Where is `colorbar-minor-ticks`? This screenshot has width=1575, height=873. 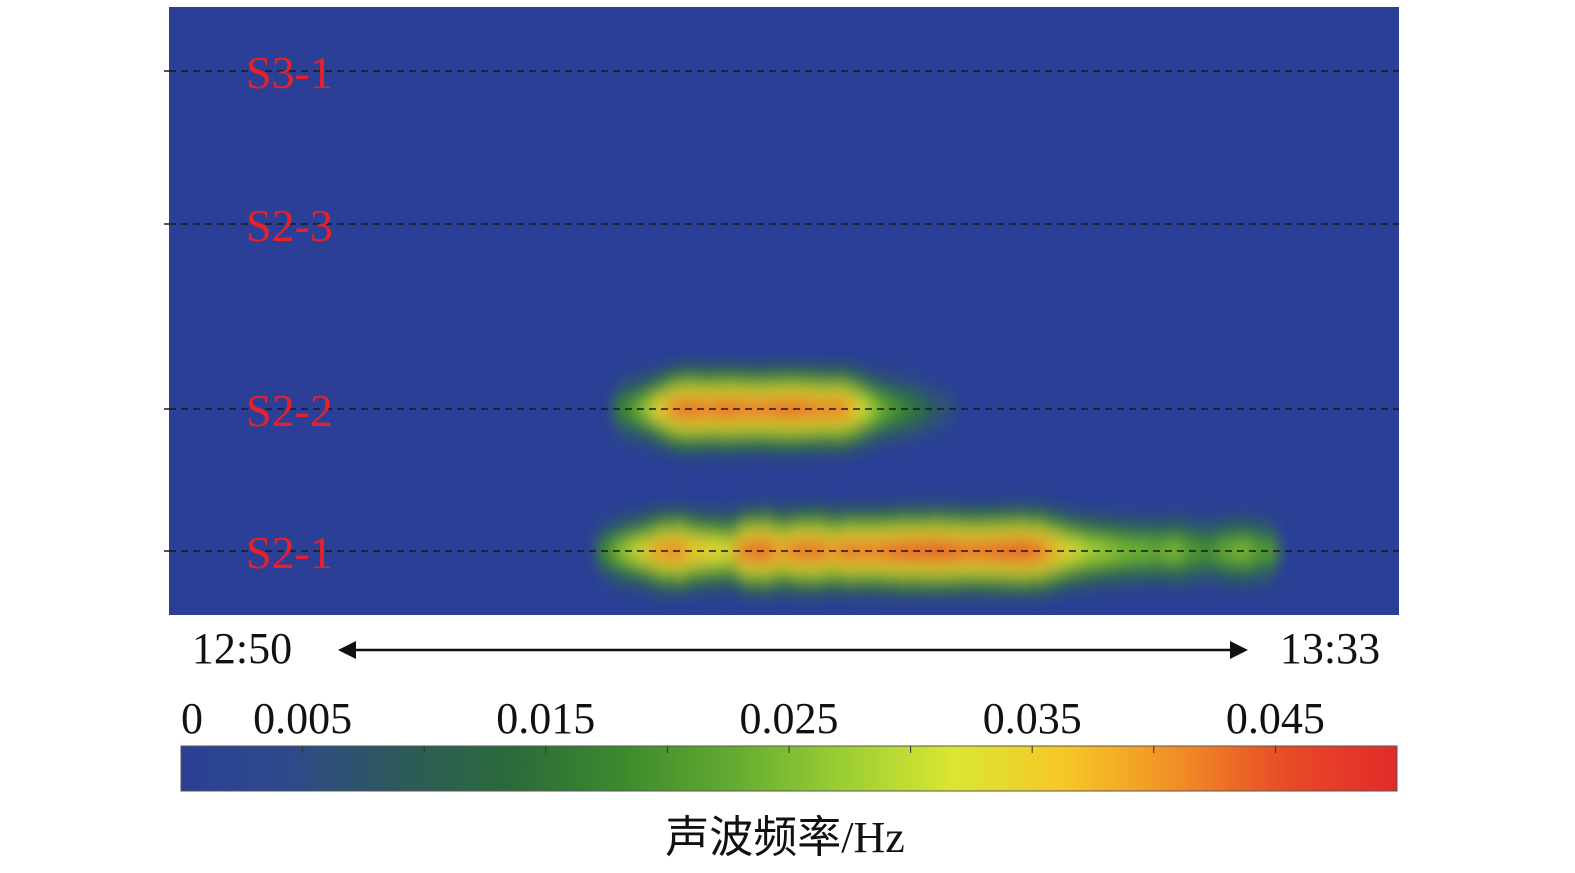 colorbar-minor-ticks is located at coordinates (789, 749).